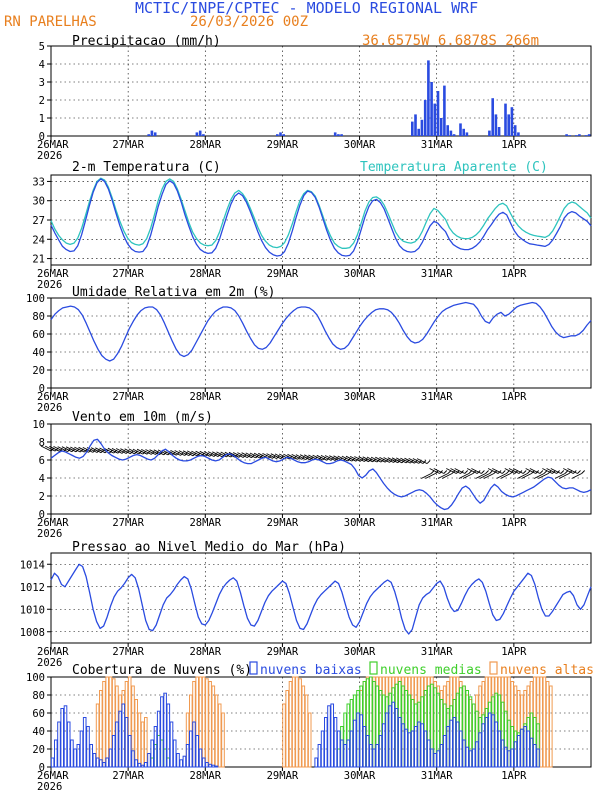 This screenshot has height=792, width=612. What do you see at coordinates (209, 547) in the screenshot?
I see `pressure-title: Pressao ao Nivel Medio do Mar (hPa)` at bounding box center [209, 547].